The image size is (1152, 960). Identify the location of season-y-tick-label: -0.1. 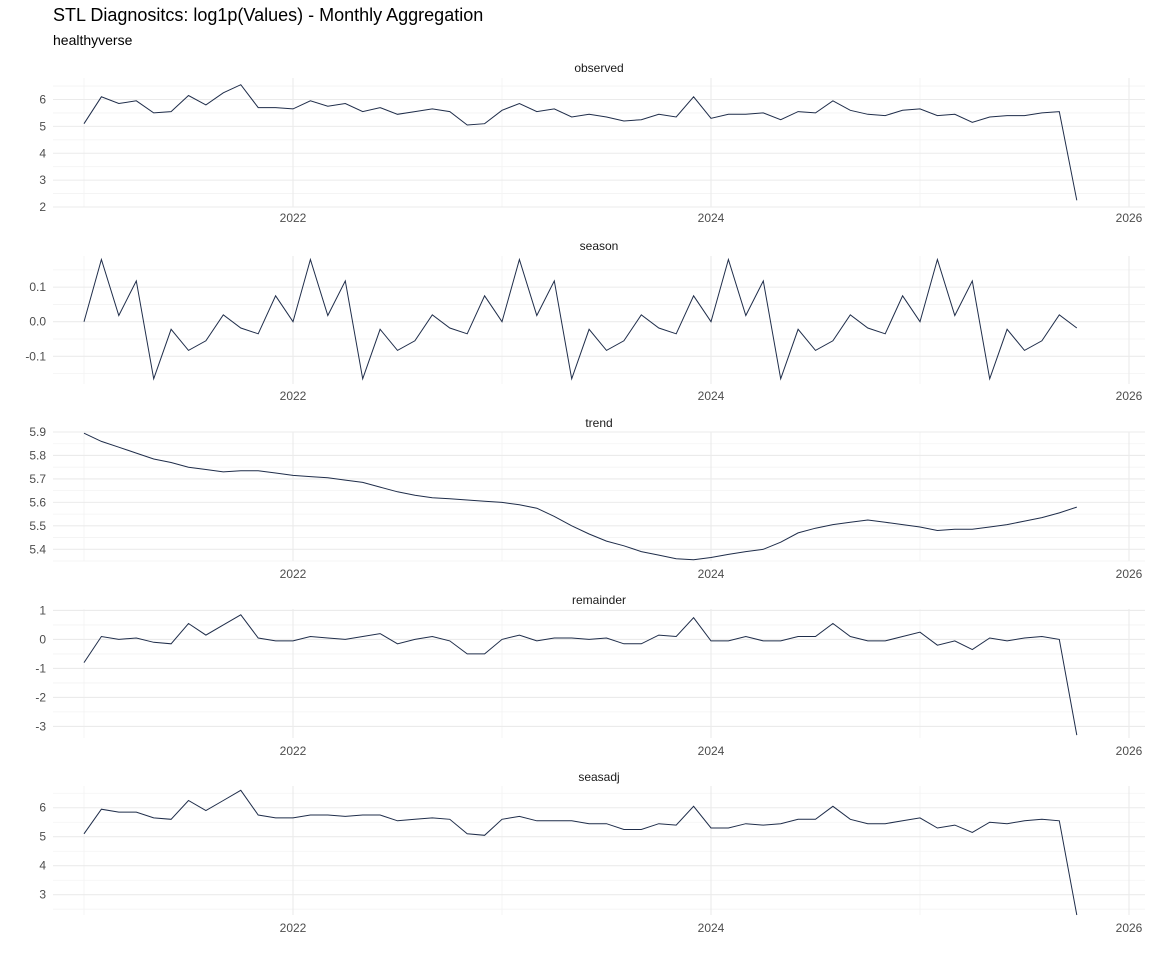
(35, 356).